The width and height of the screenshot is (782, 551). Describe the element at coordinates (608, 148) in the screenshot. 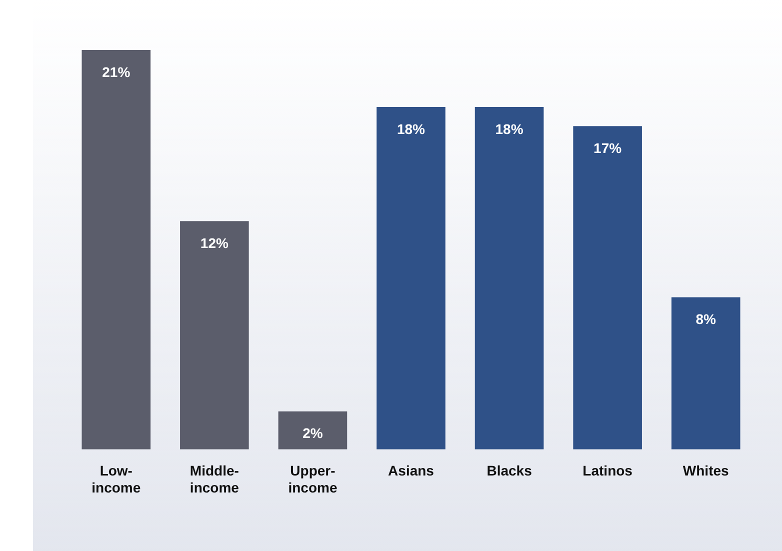

I see `data-label: 17%` at that location.